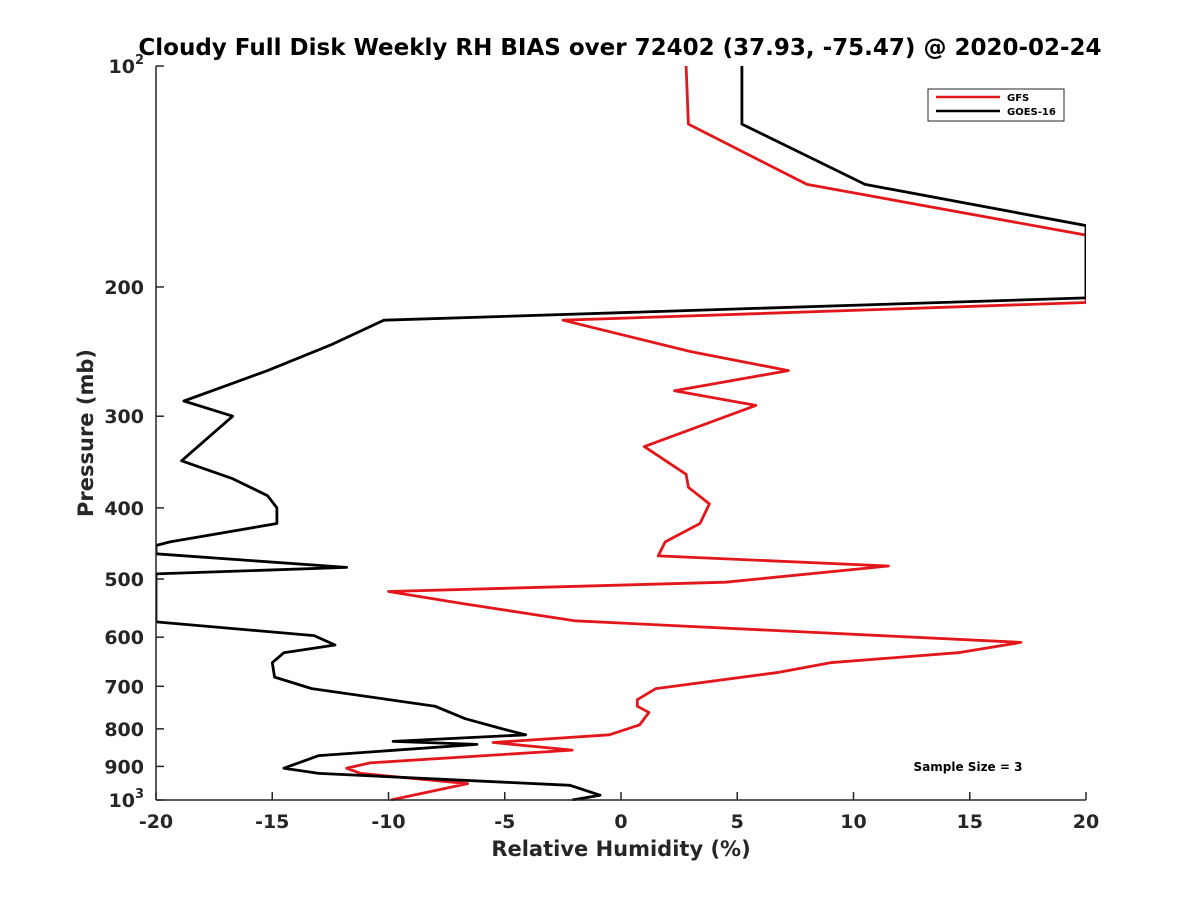 Image resolution: width=1200 pixels, height=900 pixels. What do you see at coordinates (853, 822) in the screenshot?
I see `x-tick-label: 10` at bounding box center [853, 822].